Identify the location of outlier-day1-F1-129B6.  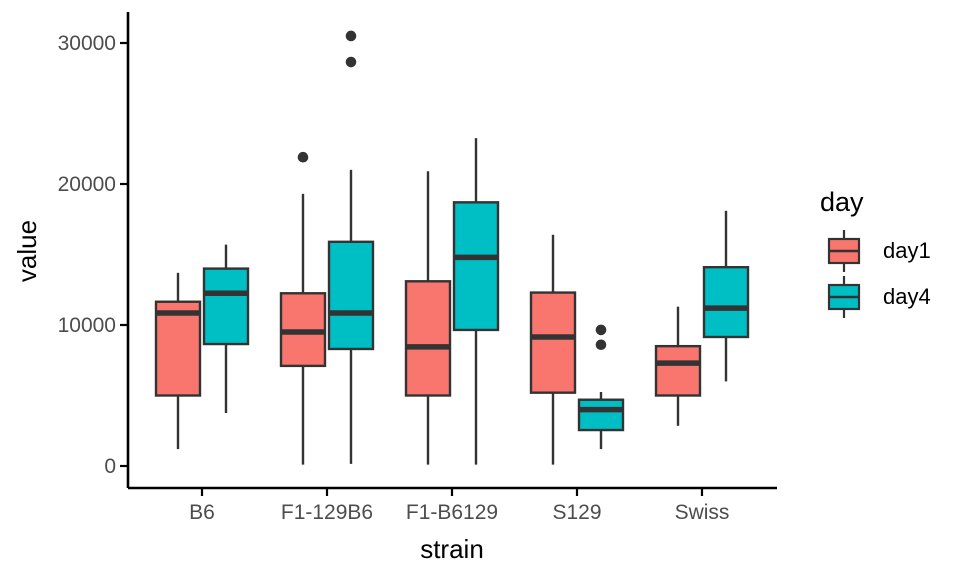
(303, 157).